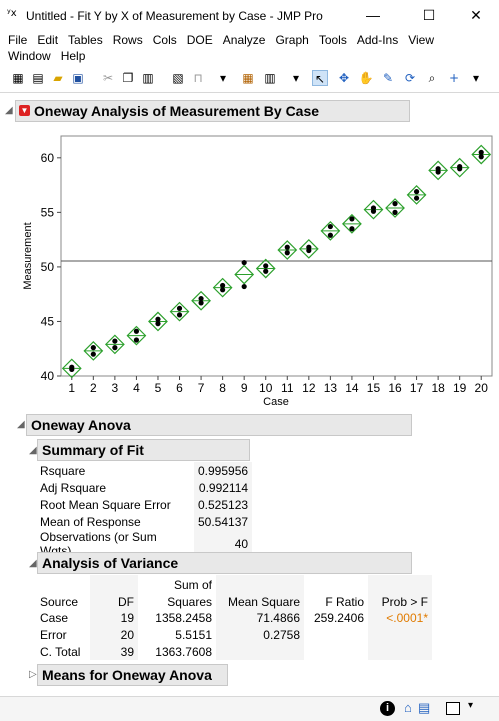  Describe the element at coordinates (387, 708) in the screenshot. I see `info-icon: i` at that location.